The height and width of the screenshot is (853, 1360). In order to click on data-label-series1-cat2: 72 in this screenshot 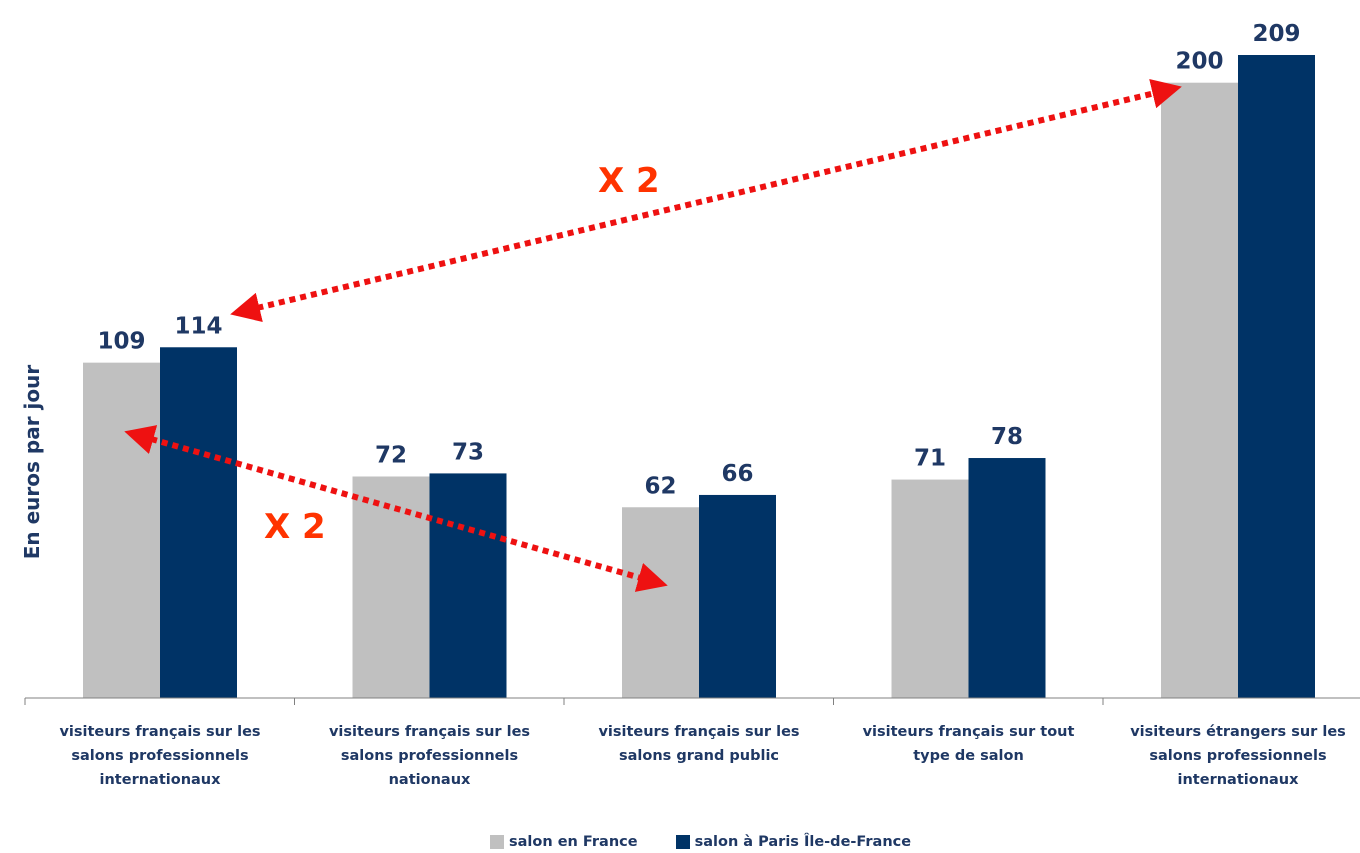, I will do `click(391, 455)`.